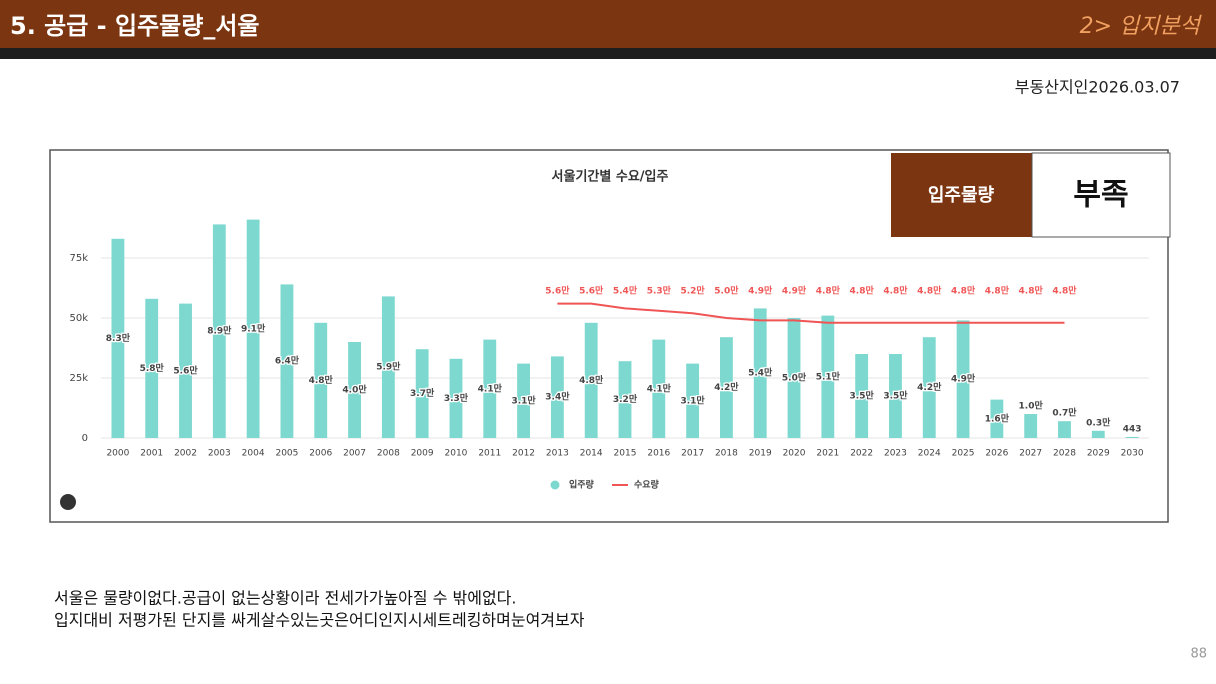  Describe the element at coordinates (78, 318) in the screenshot. I see `y-tick-label: 50k` at that location.